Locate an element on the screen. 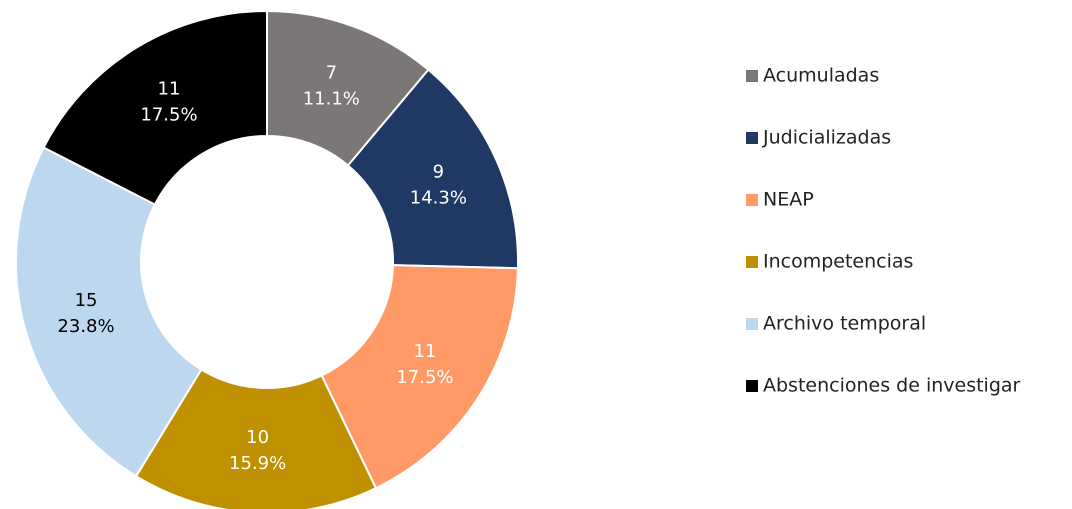  slice-value-label: 9 is located at coordinates (438, 172).